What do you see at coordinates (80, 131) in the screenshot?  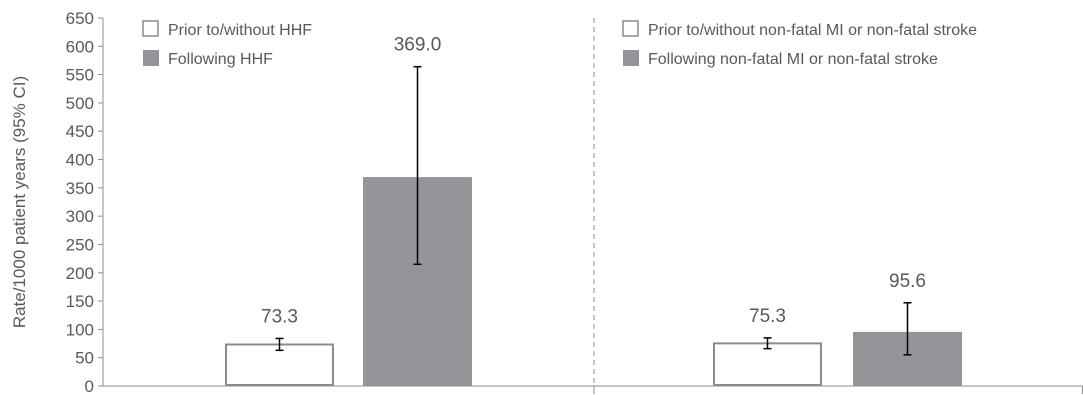 I see `y-tick-label: 450` at bounding box center [80, 131].